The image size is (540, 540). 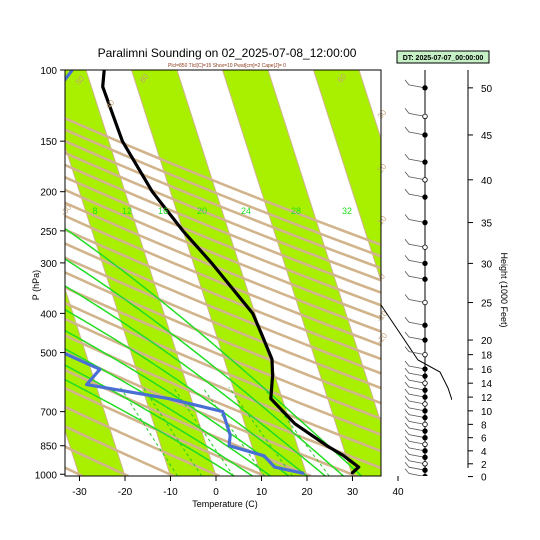 I want to click on height-tick-label: 8, so click(x=484, y=425).